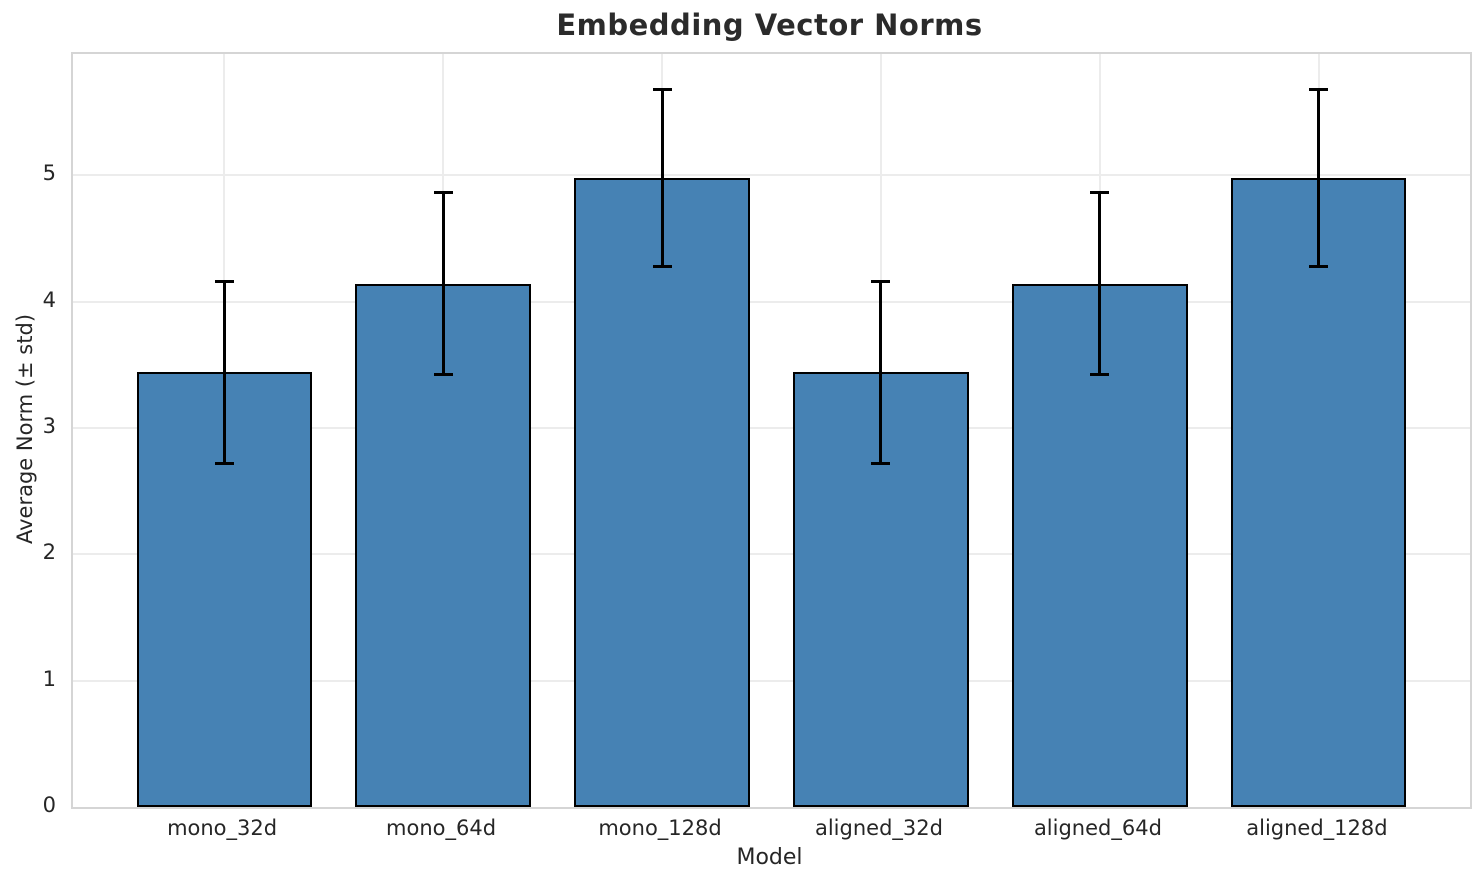  What do you see at coordinates (769, 25) in the screenshot?
I see `chart-title: Embedding Vector Norms` at bounding box center [769, 25].